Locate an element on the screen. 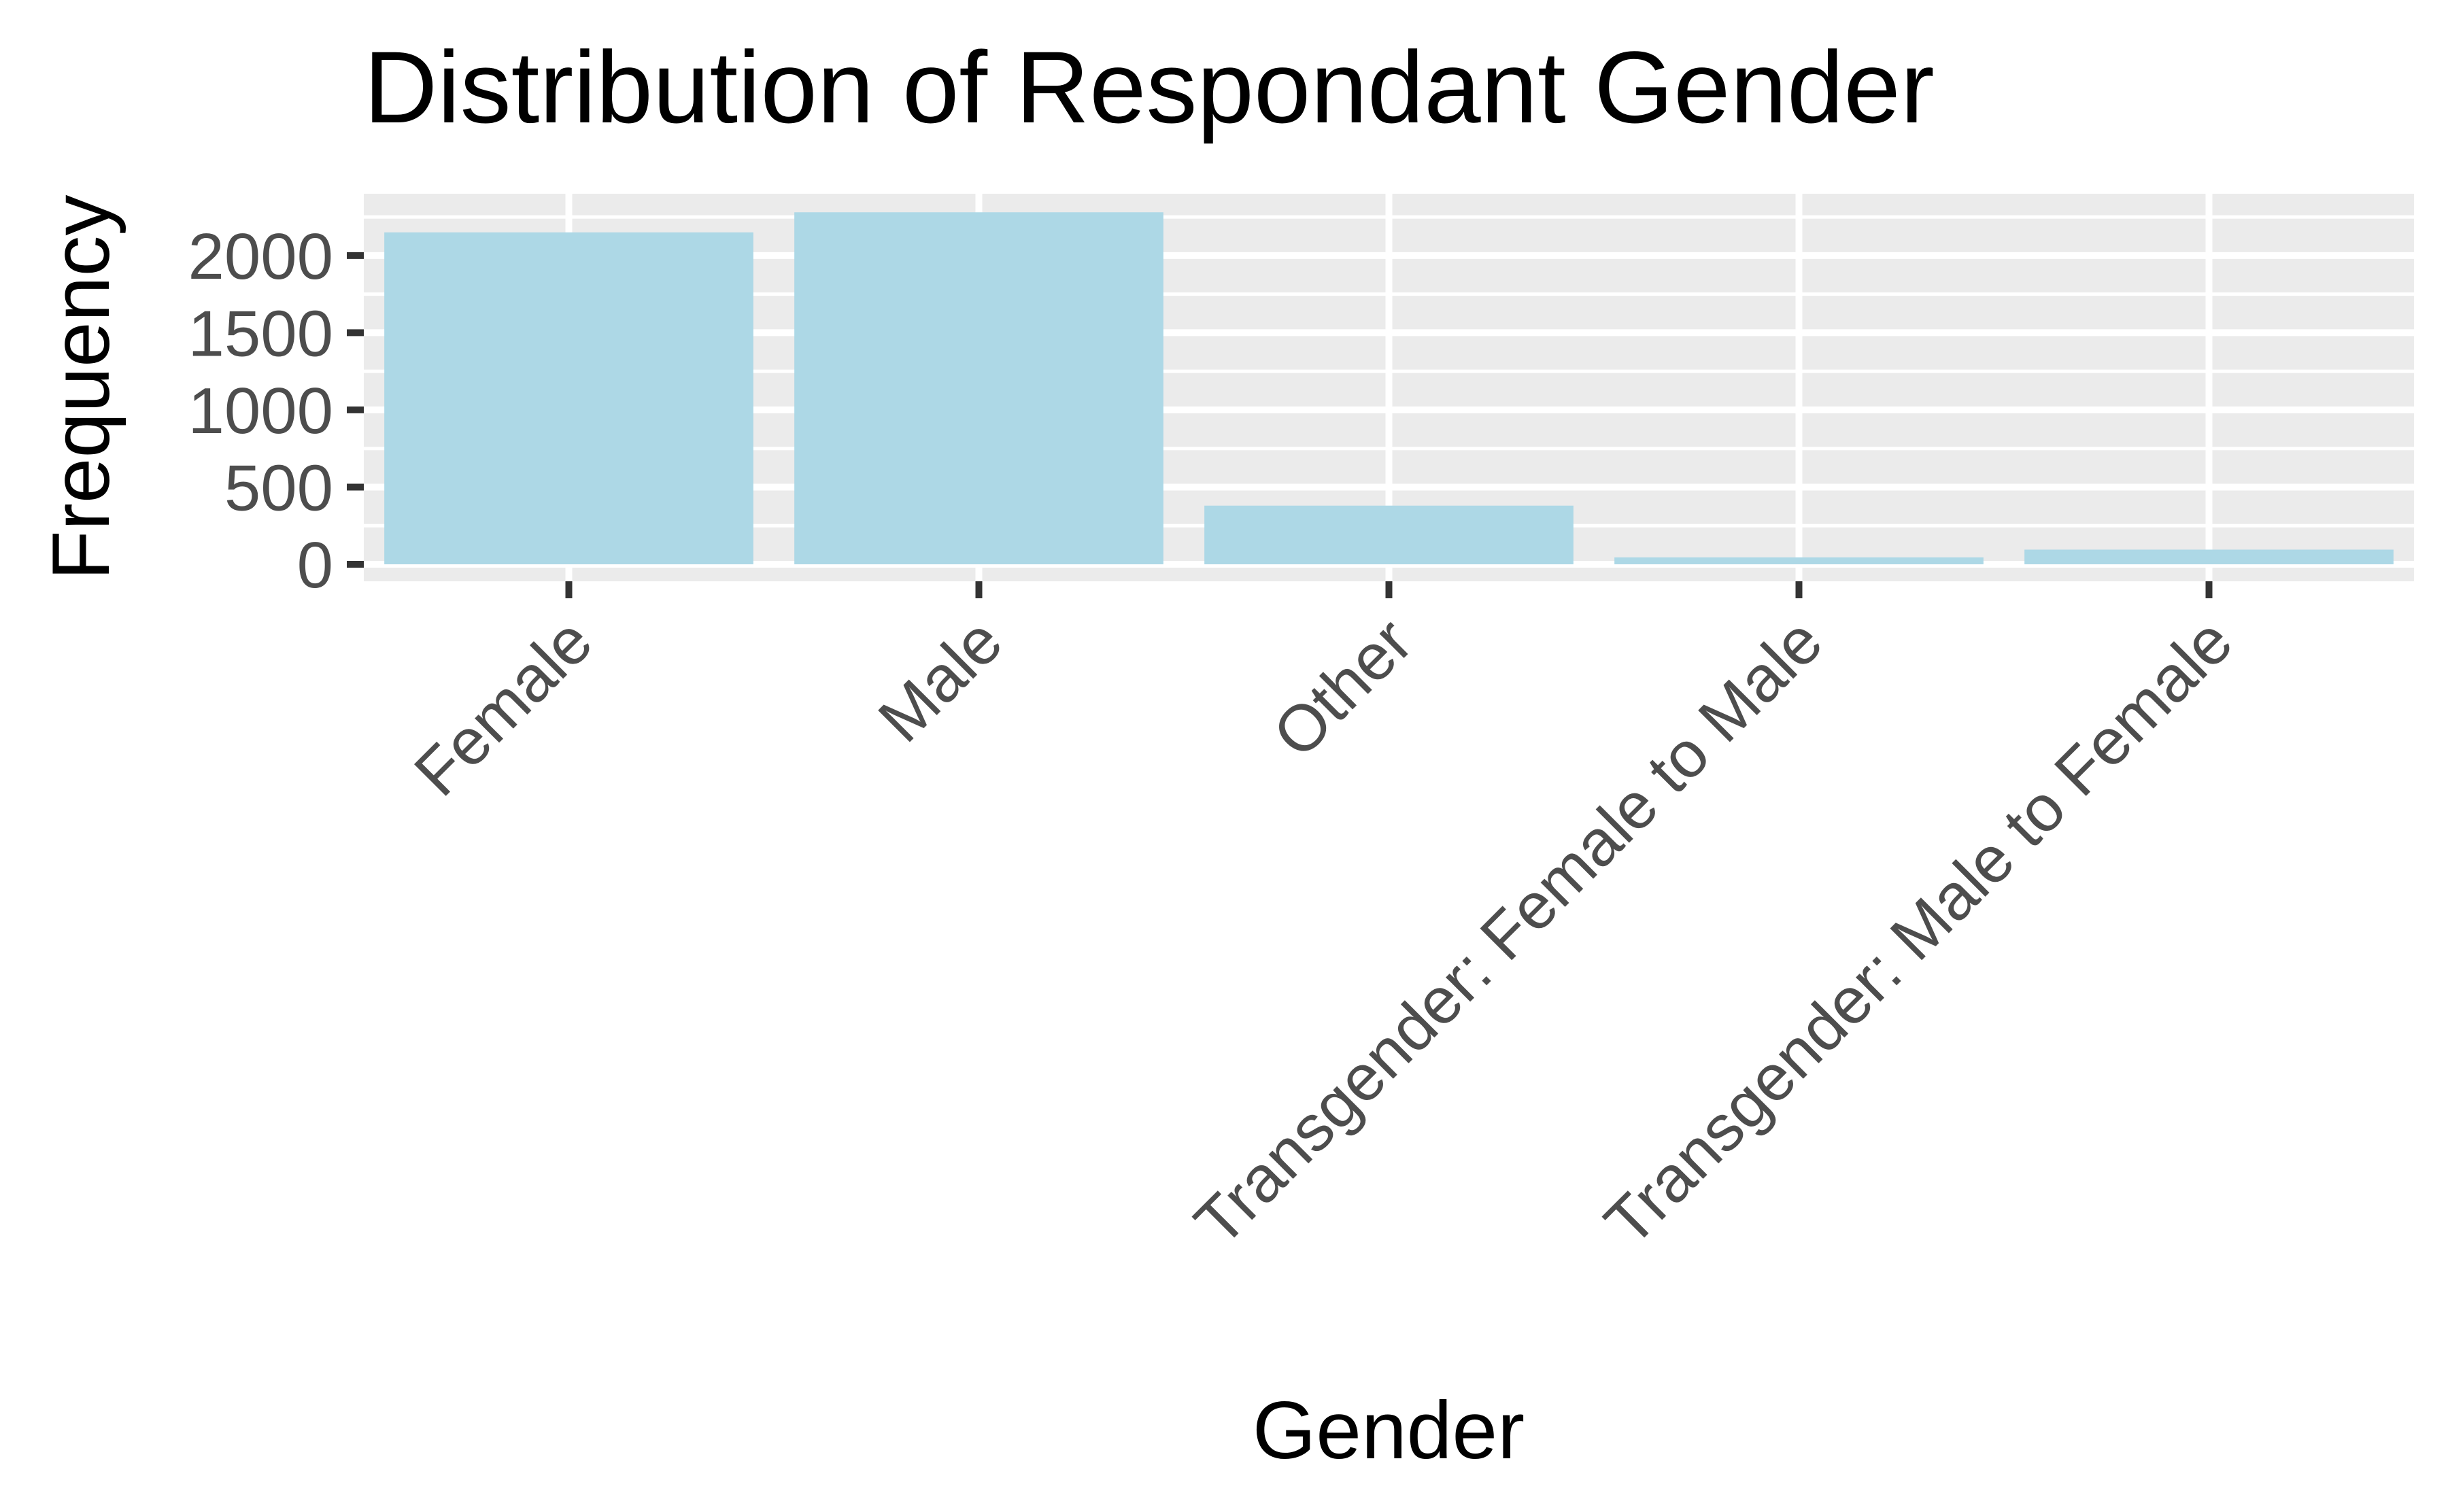  x-tick-label: Male is located at coordinates (941, 680).